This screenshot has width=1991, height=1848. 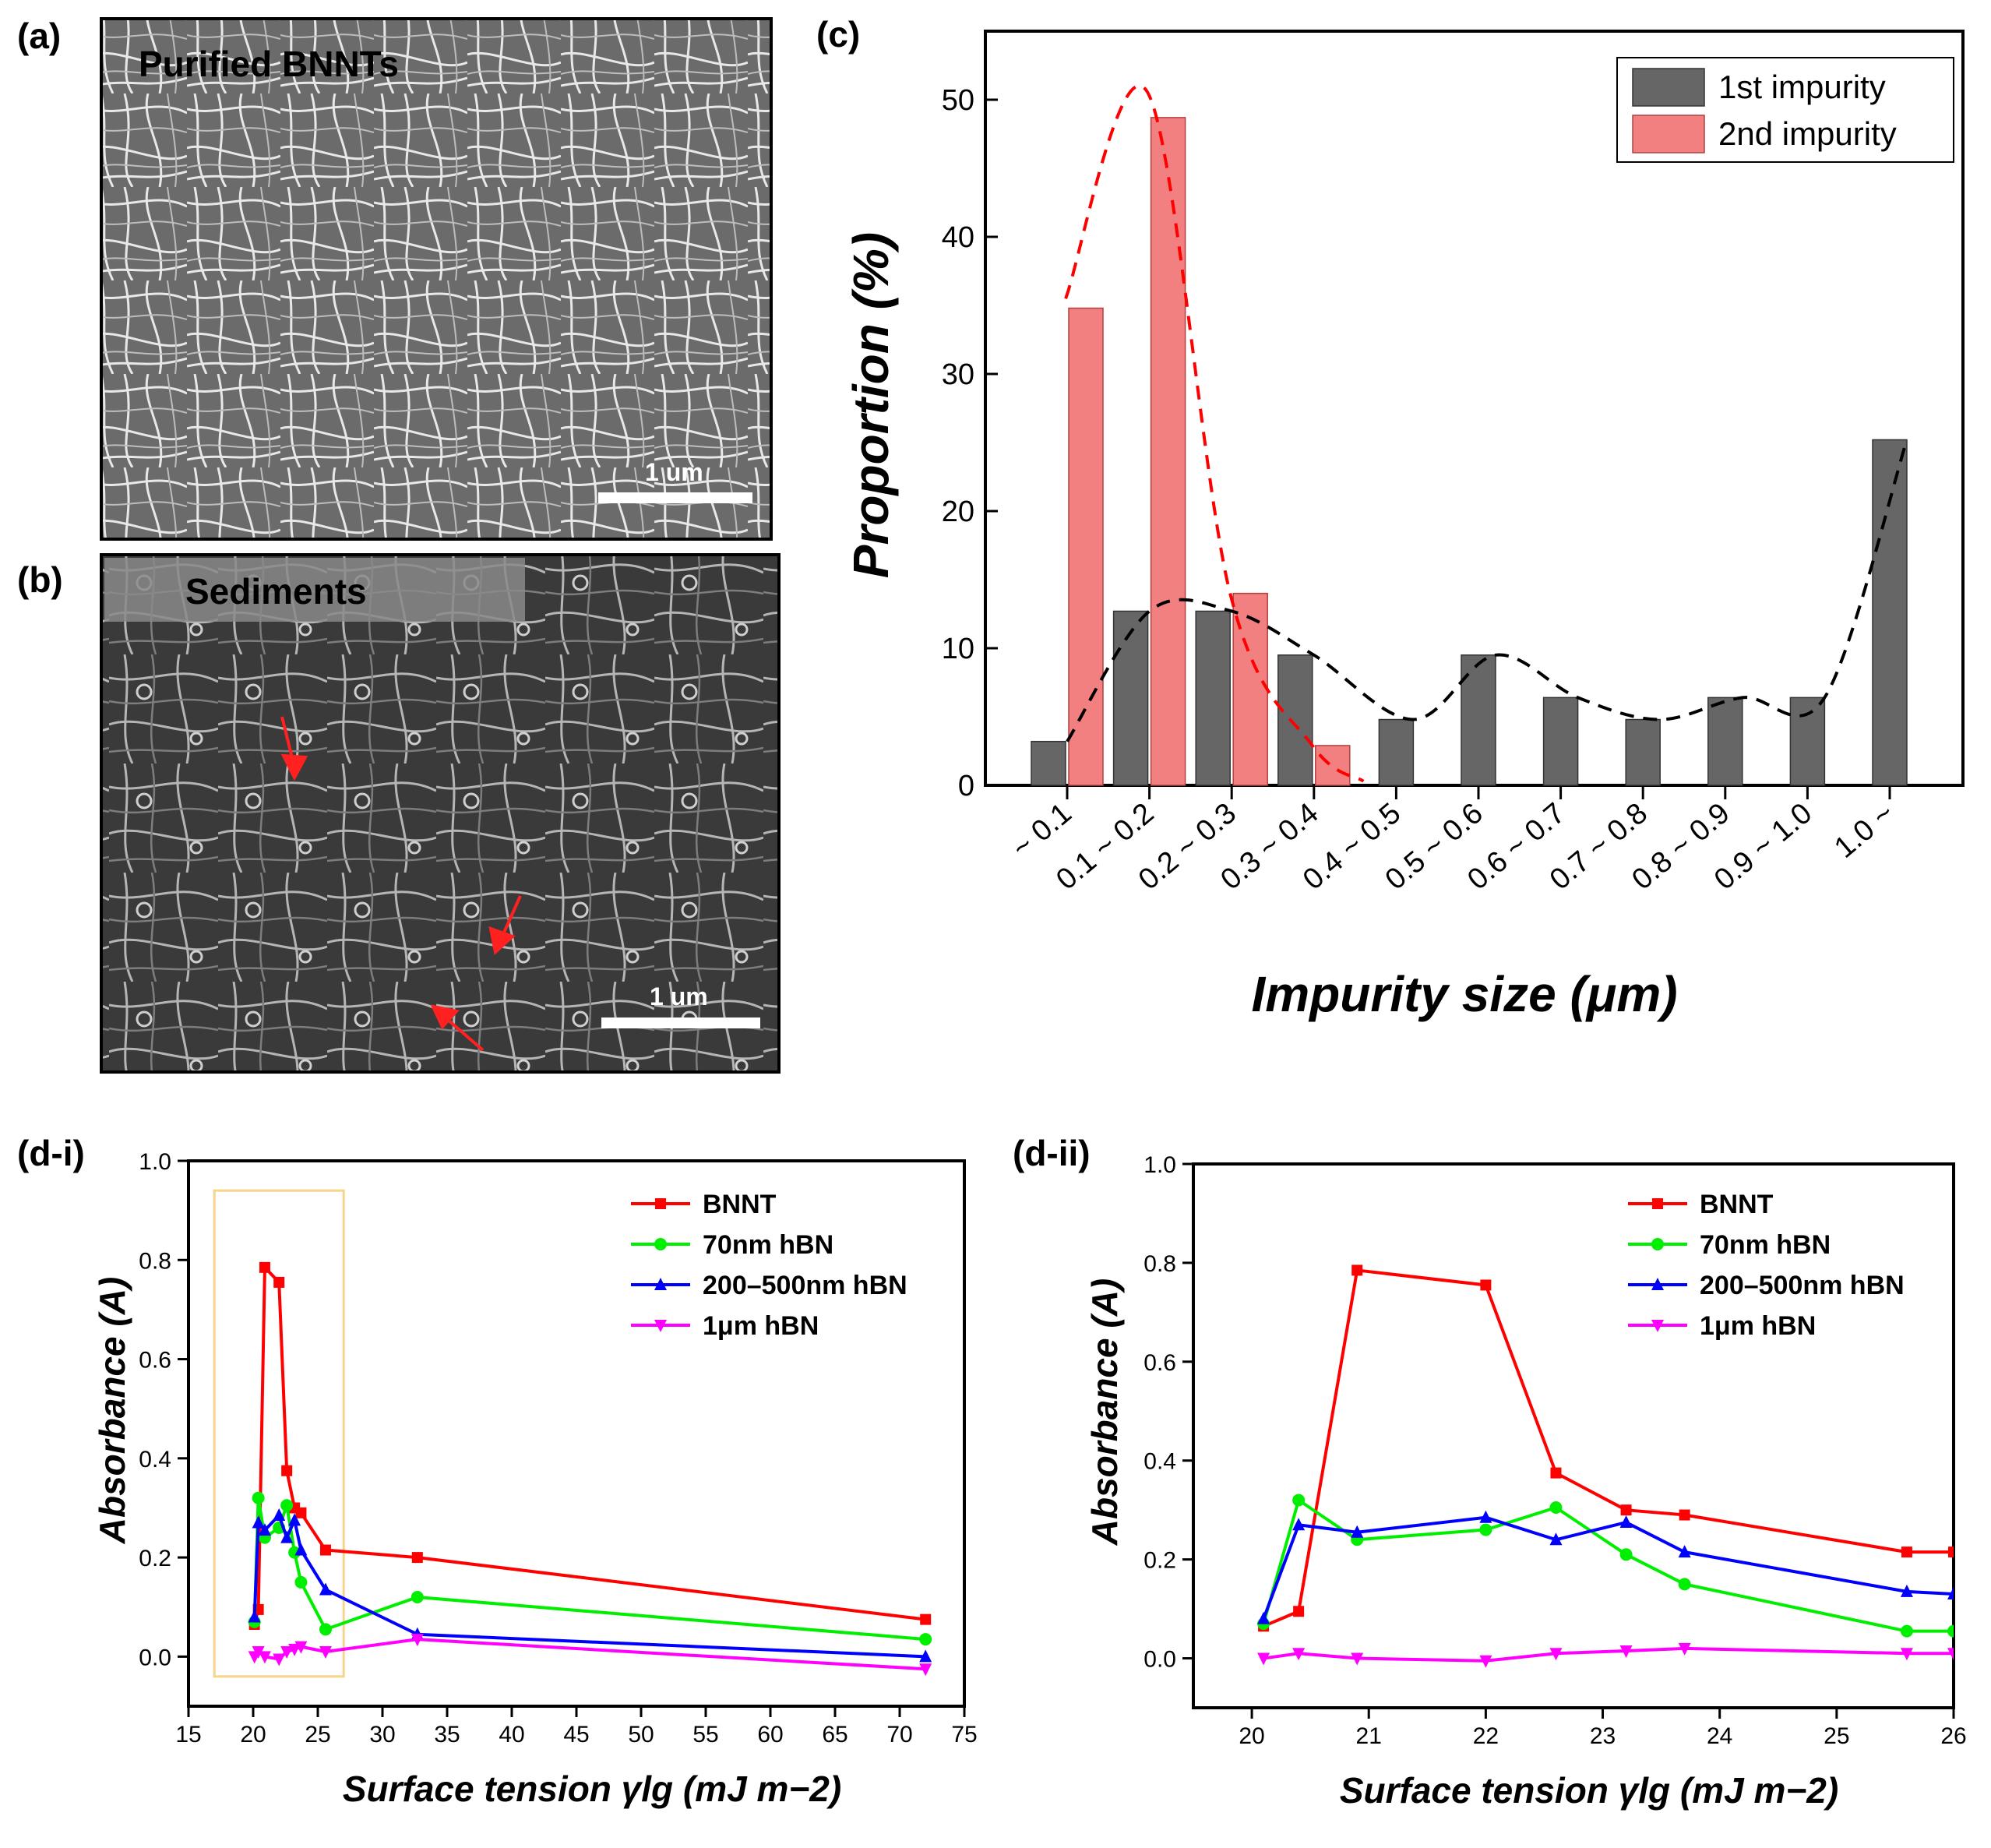 What do you see at coordinates (112, 1410) in the screenshot?
I see `chart-d1-ylabel: Absorbance (A)` at bounding box center [112, 1410].